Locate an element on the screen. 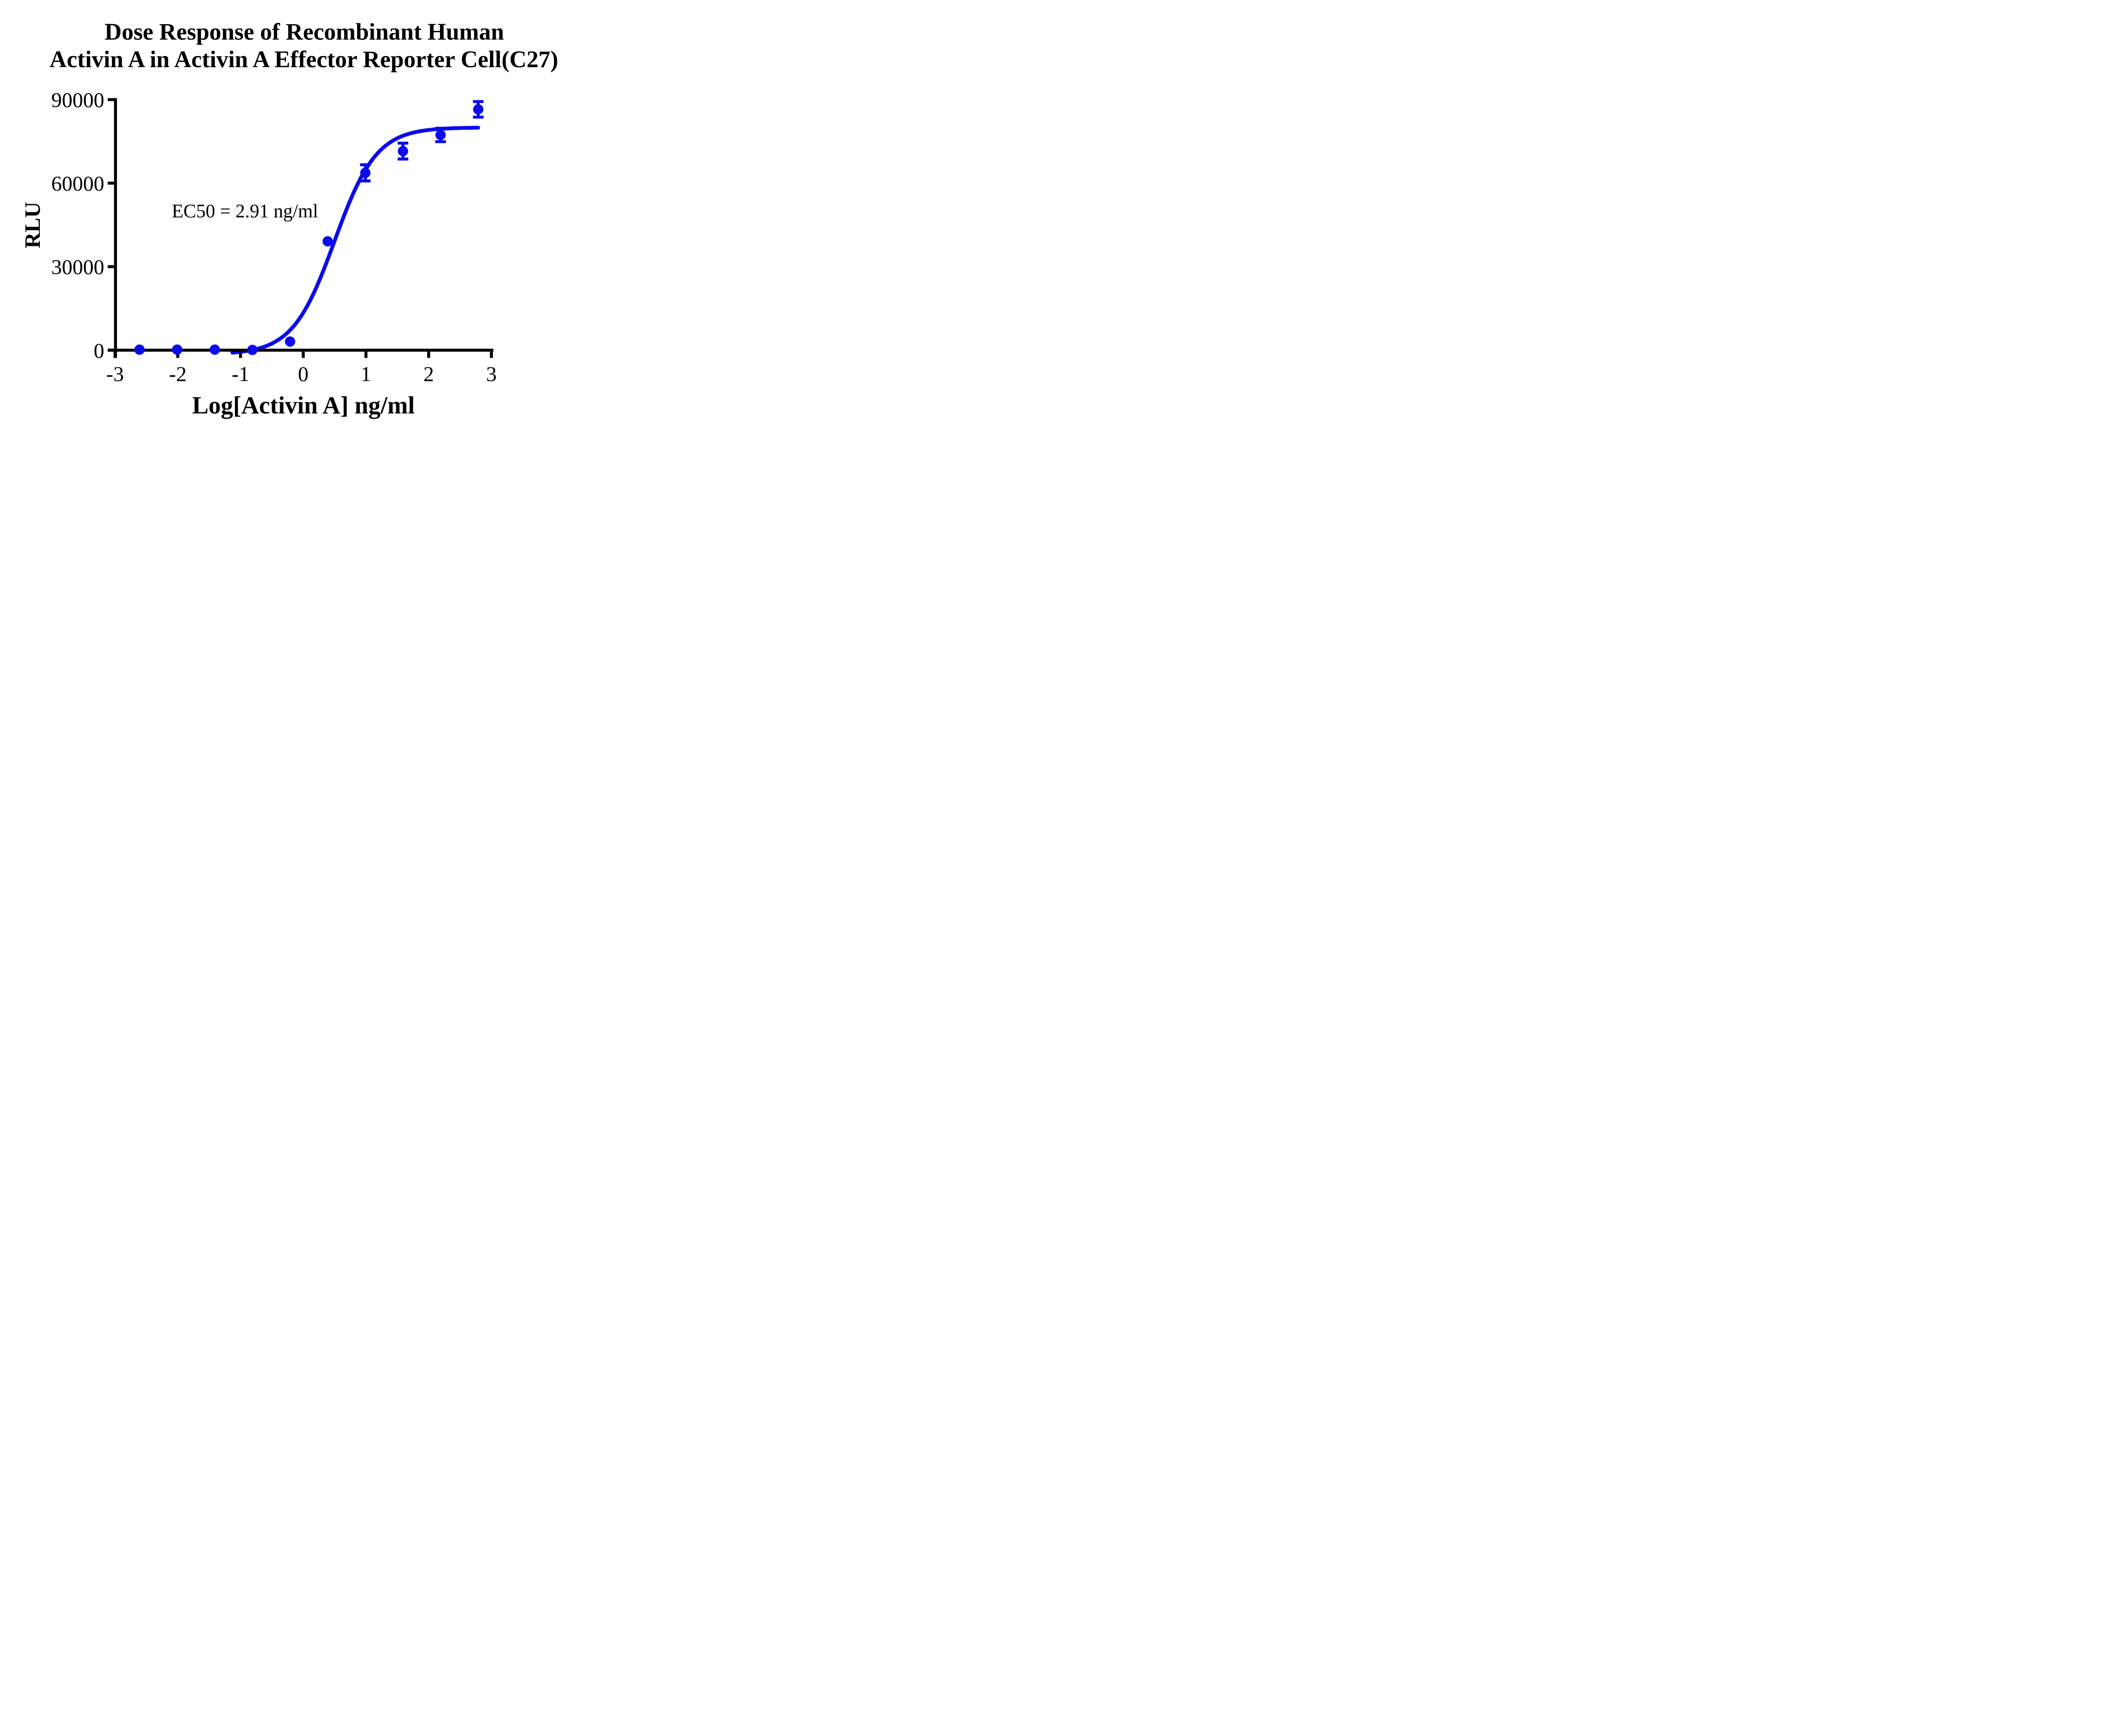 This screenshot has height=1736, width=2119. x-tick-label: 0 is located at coordinates (304, 374).